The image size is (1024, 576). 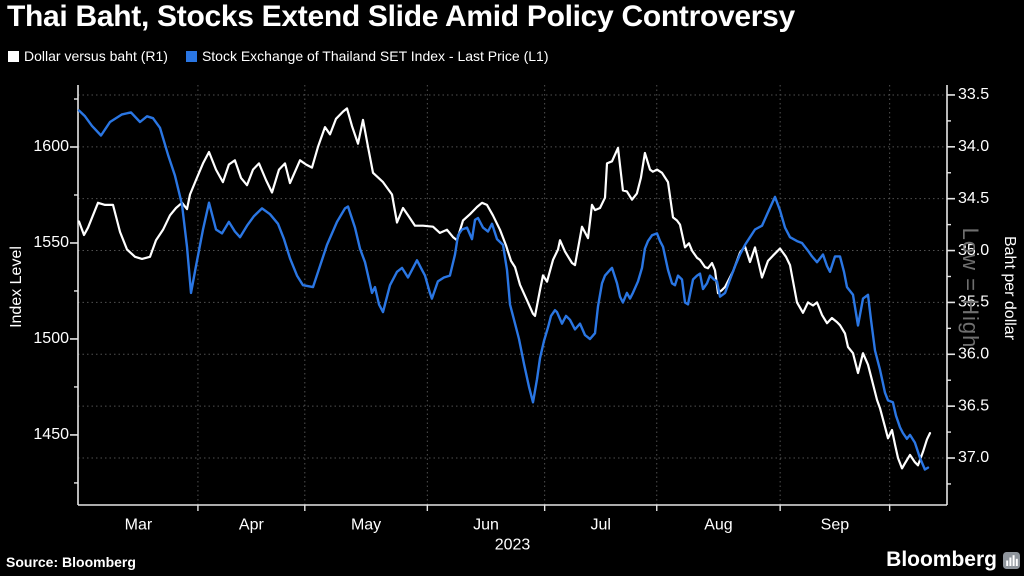 I want to click on right-axis-title: Baht per dollar, so click(x=1009, y=288).